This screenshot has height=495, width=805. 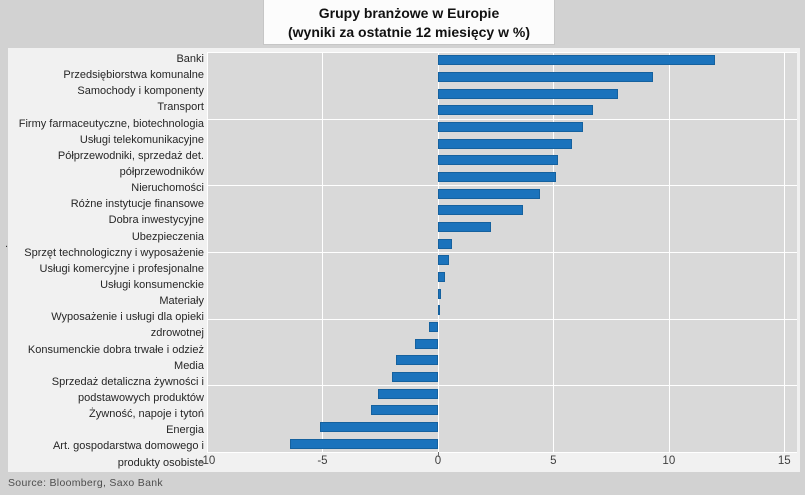 What do you see at coordinates (160, 462) in the screenshot?
I see `category-label-row-24: produkty osobiste` at bounding box center [160, 462].